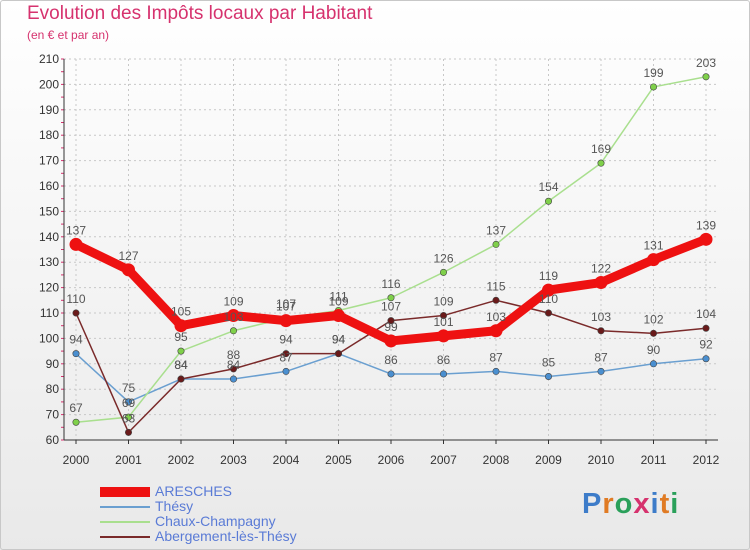 The image size is (750, 550). I want to click on chart-title: Evolution des Impôts locaux par Habitant, so click(200, 13).